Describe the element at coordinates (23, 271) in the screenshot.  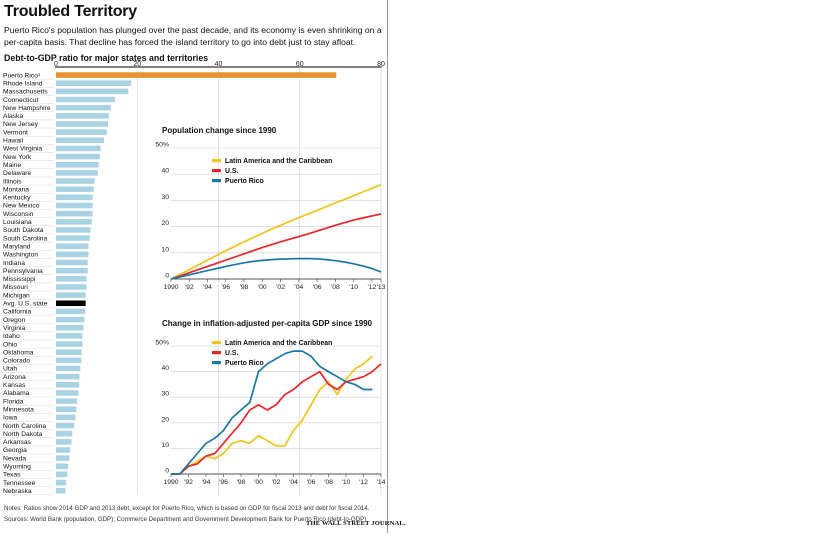
I see `bar-category-label: Pennsylvania` at that location.